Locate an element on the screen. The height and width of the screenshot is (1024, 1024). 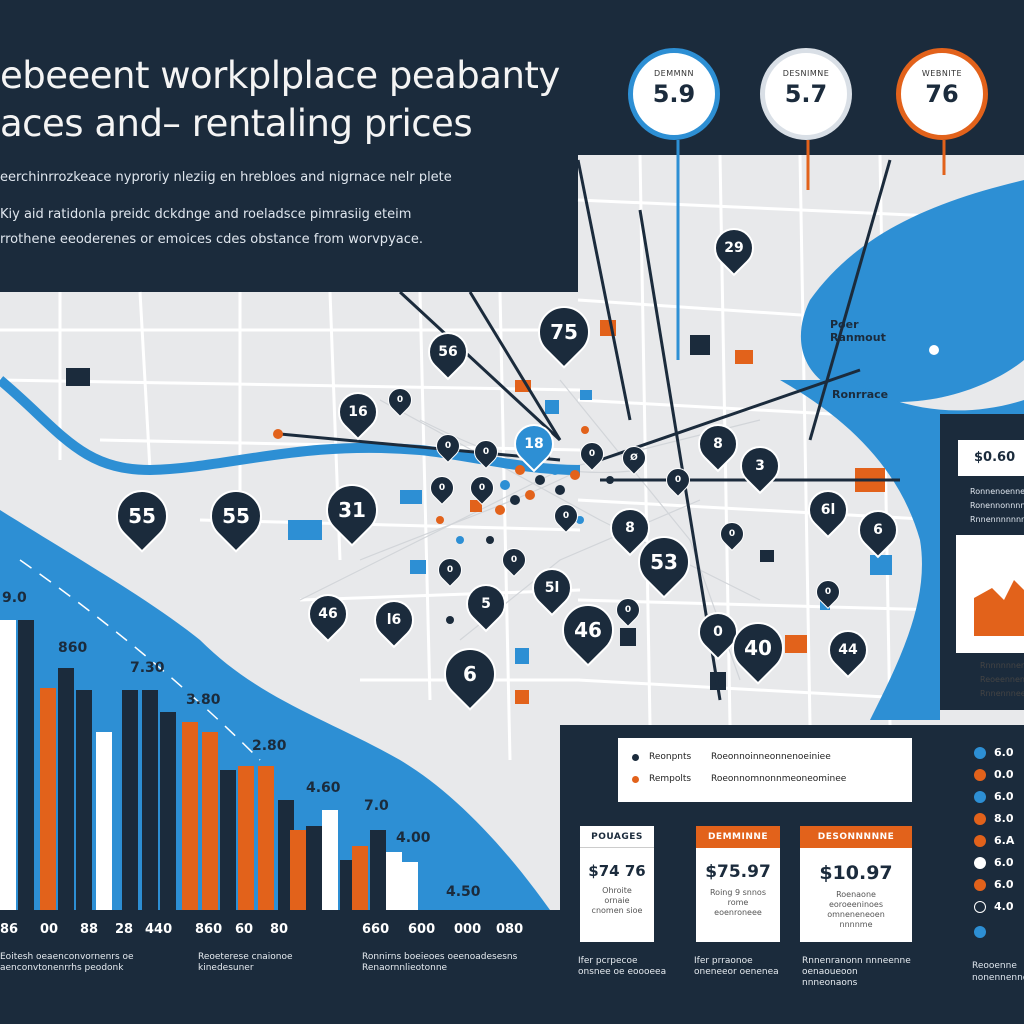
bar-value-label: 4.00 is located at coordinates (413, 838).